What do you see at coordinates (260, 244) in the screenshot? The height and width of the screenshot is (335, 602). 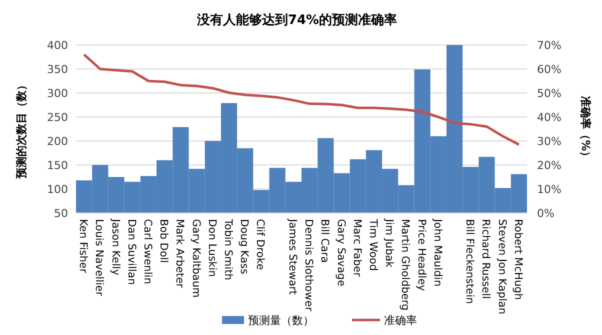 I see `x-tick-label: Clif Droke` at bounding box center [260, 244].